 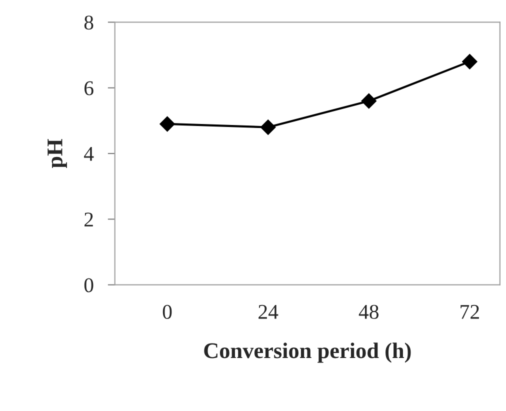 What do you see at coordinates (57, 153) in the screenshot?
I see `y-axis-title: pH` at bounding box center [57, 153].